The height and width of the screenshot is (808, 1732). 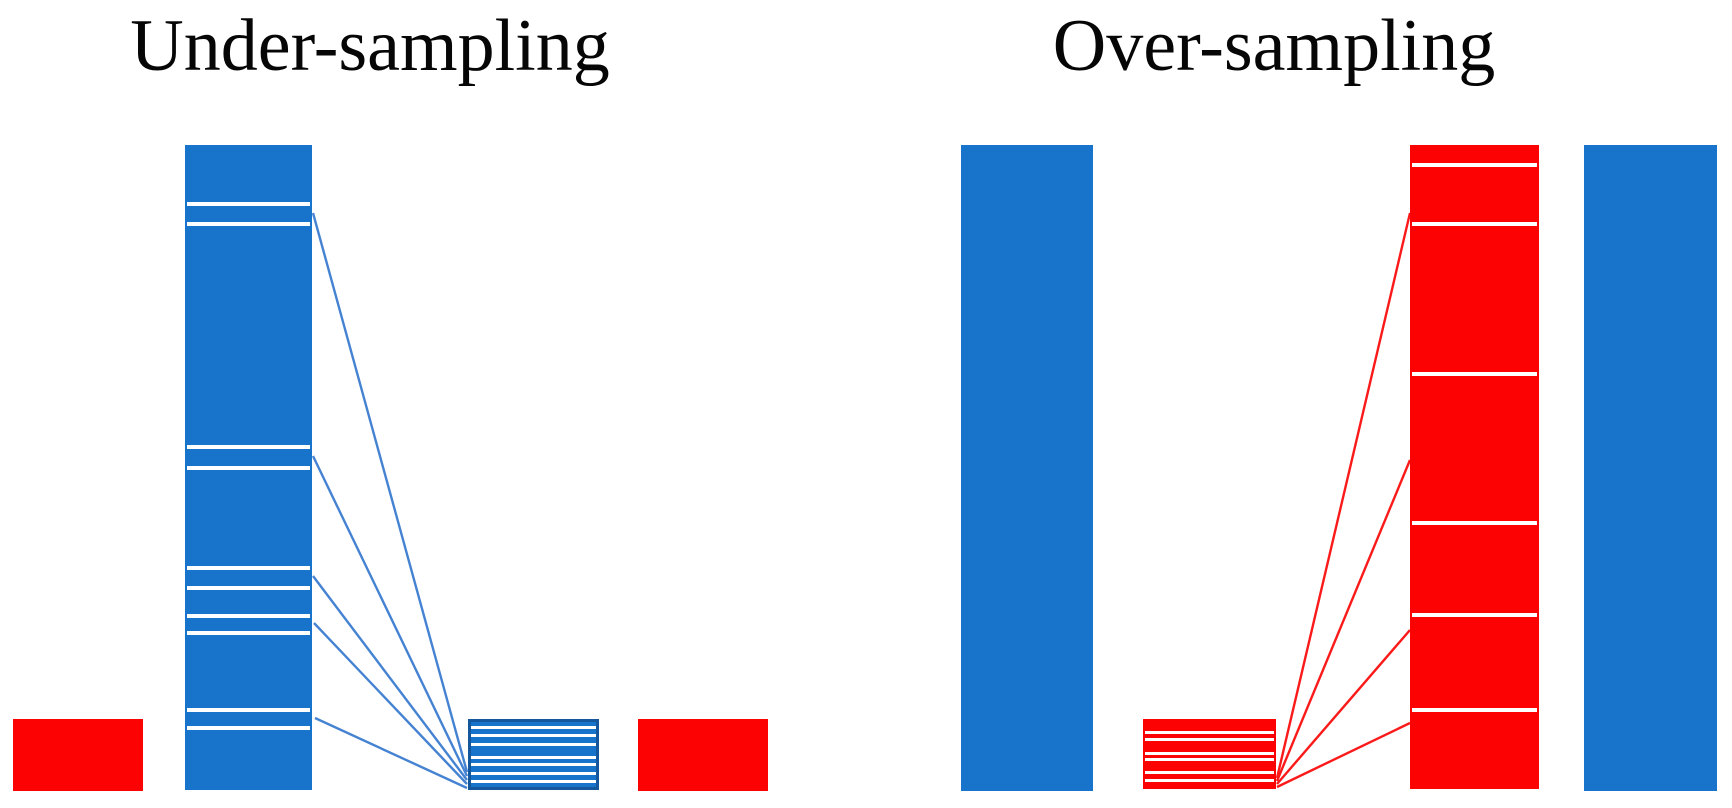 What do you see at coordinates (703, 755) in the screenshot?
I see `minority-class-bar-right` at bounding box center [703, 755].